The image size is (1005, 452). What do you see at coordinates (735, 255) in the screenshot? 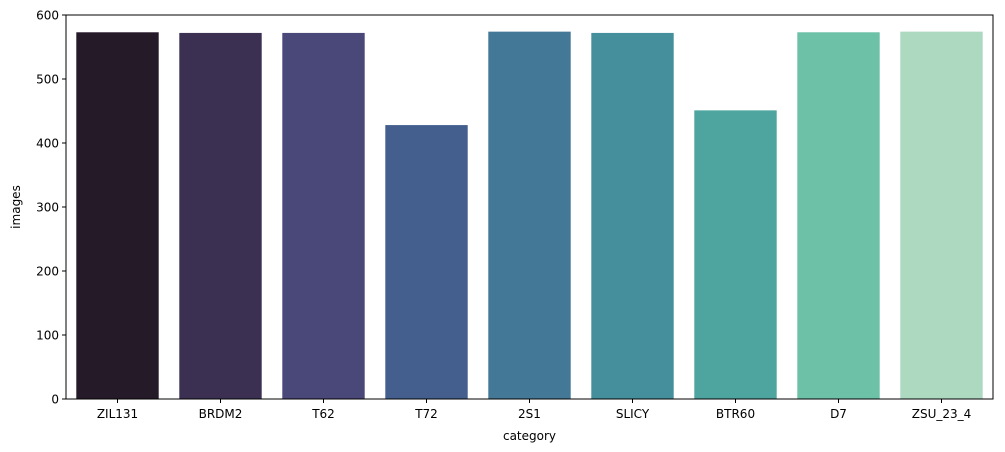
I see `bar-btr60` at bounding box center [735, 255].